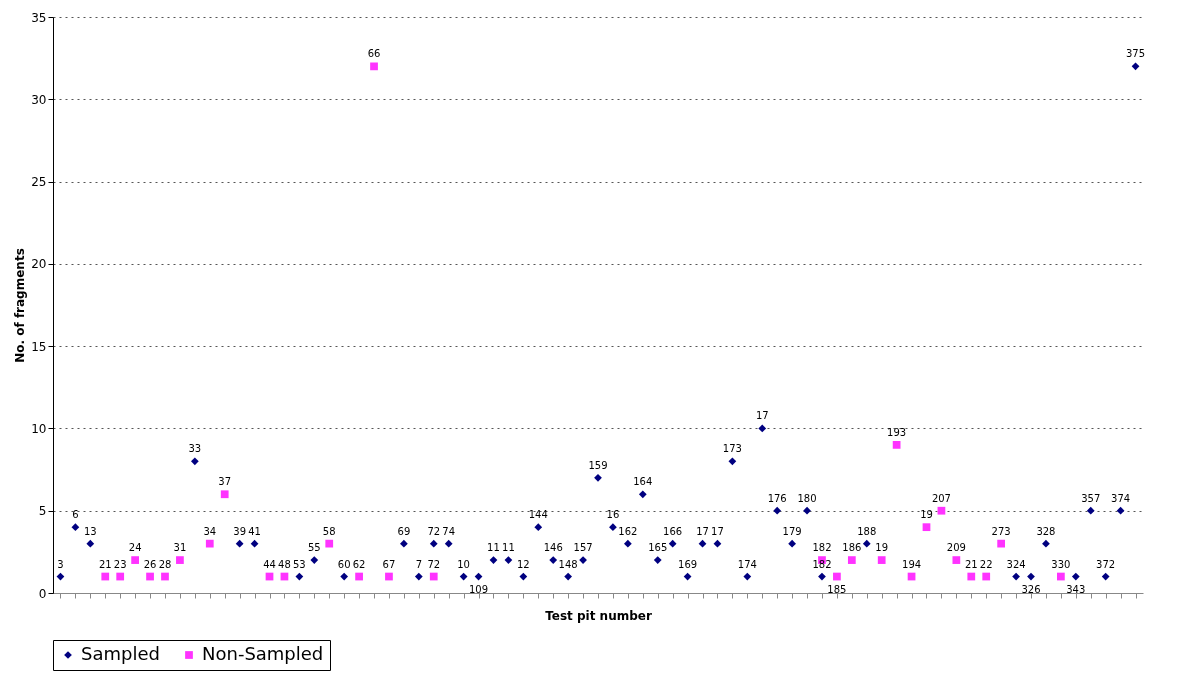 The height and width of the screenshot is (698, 1183). I want to click on x-tick-label: 162, so click(628, 531).